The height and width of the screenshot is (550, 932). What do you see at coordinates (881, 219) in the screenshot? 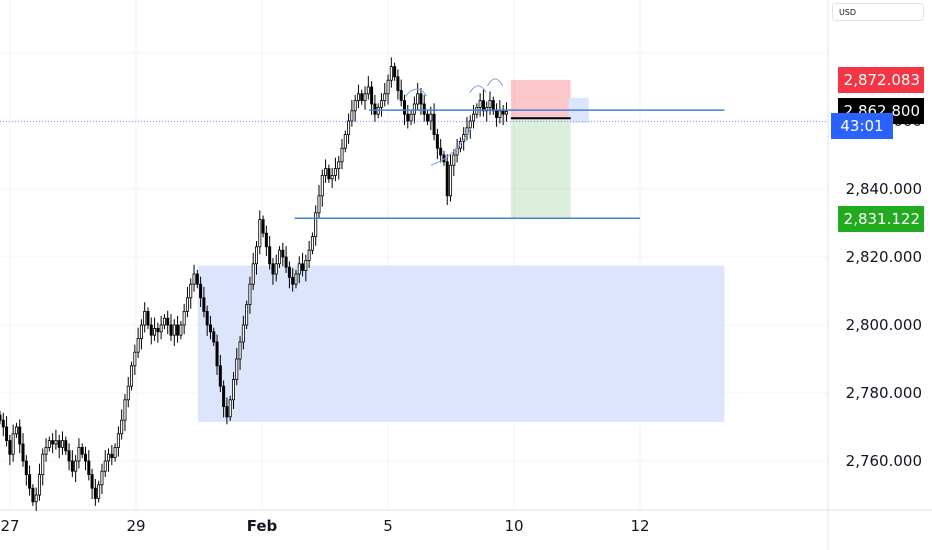
I see `take-profit-tag: 2,831.122` at bounding box center [881, 219].